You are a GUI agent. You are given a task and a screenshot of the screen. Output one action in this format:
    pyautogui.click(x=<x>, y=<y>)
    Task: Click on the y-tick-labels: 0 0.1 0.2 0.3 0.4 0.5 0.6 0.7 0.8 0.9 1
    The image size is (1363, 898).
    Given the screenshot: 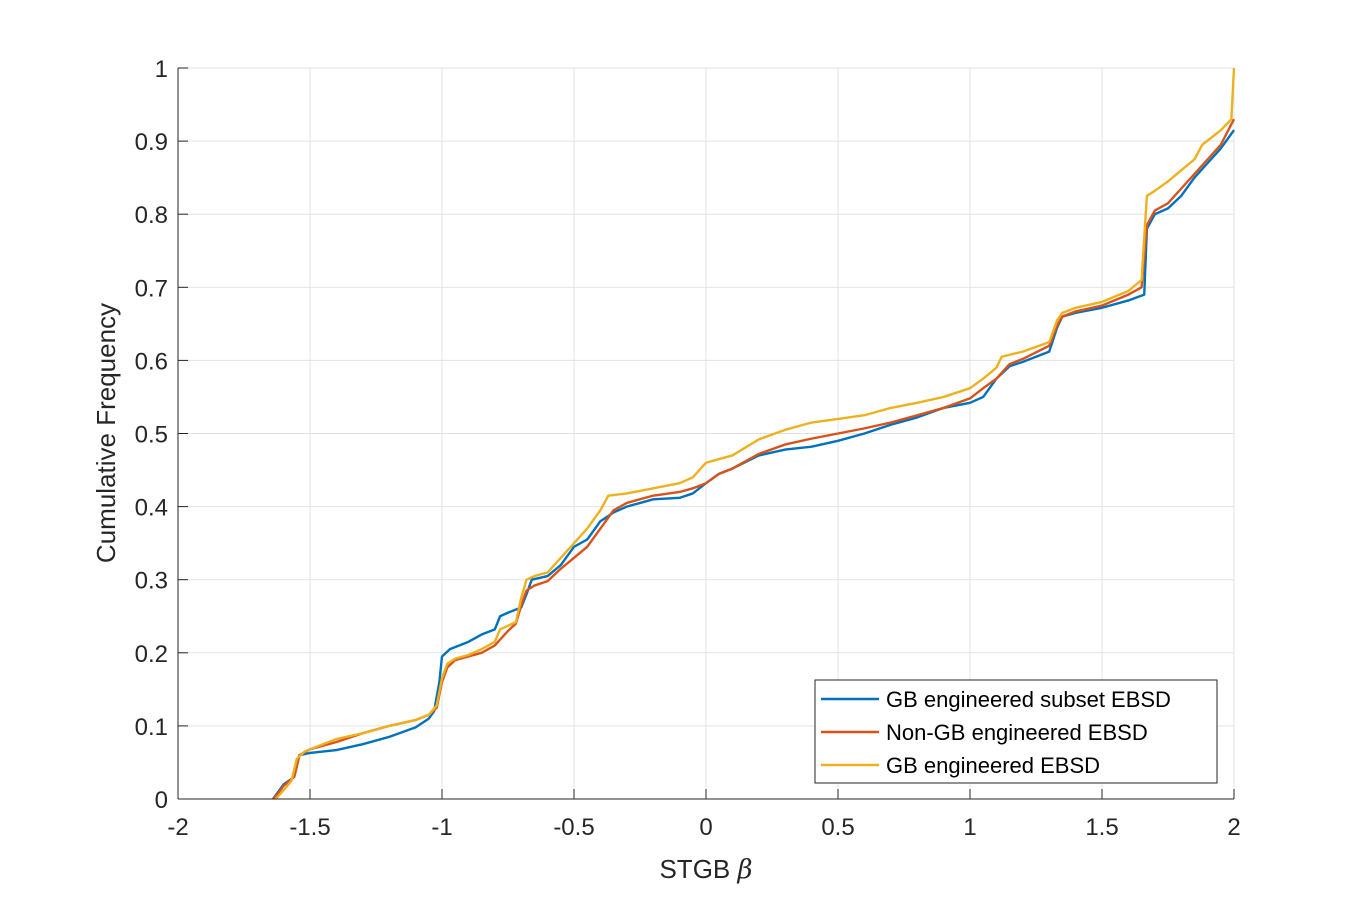 What is the action you would take?
    pyautogui.click(x=151, y=435)
    